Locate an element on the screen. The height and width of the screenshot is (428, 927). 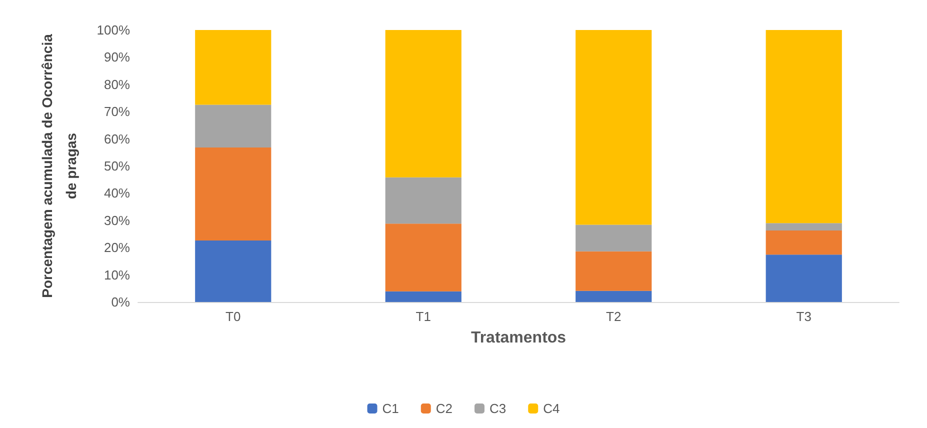
y-tick-label: 80% is located at coordinates (117, 84).